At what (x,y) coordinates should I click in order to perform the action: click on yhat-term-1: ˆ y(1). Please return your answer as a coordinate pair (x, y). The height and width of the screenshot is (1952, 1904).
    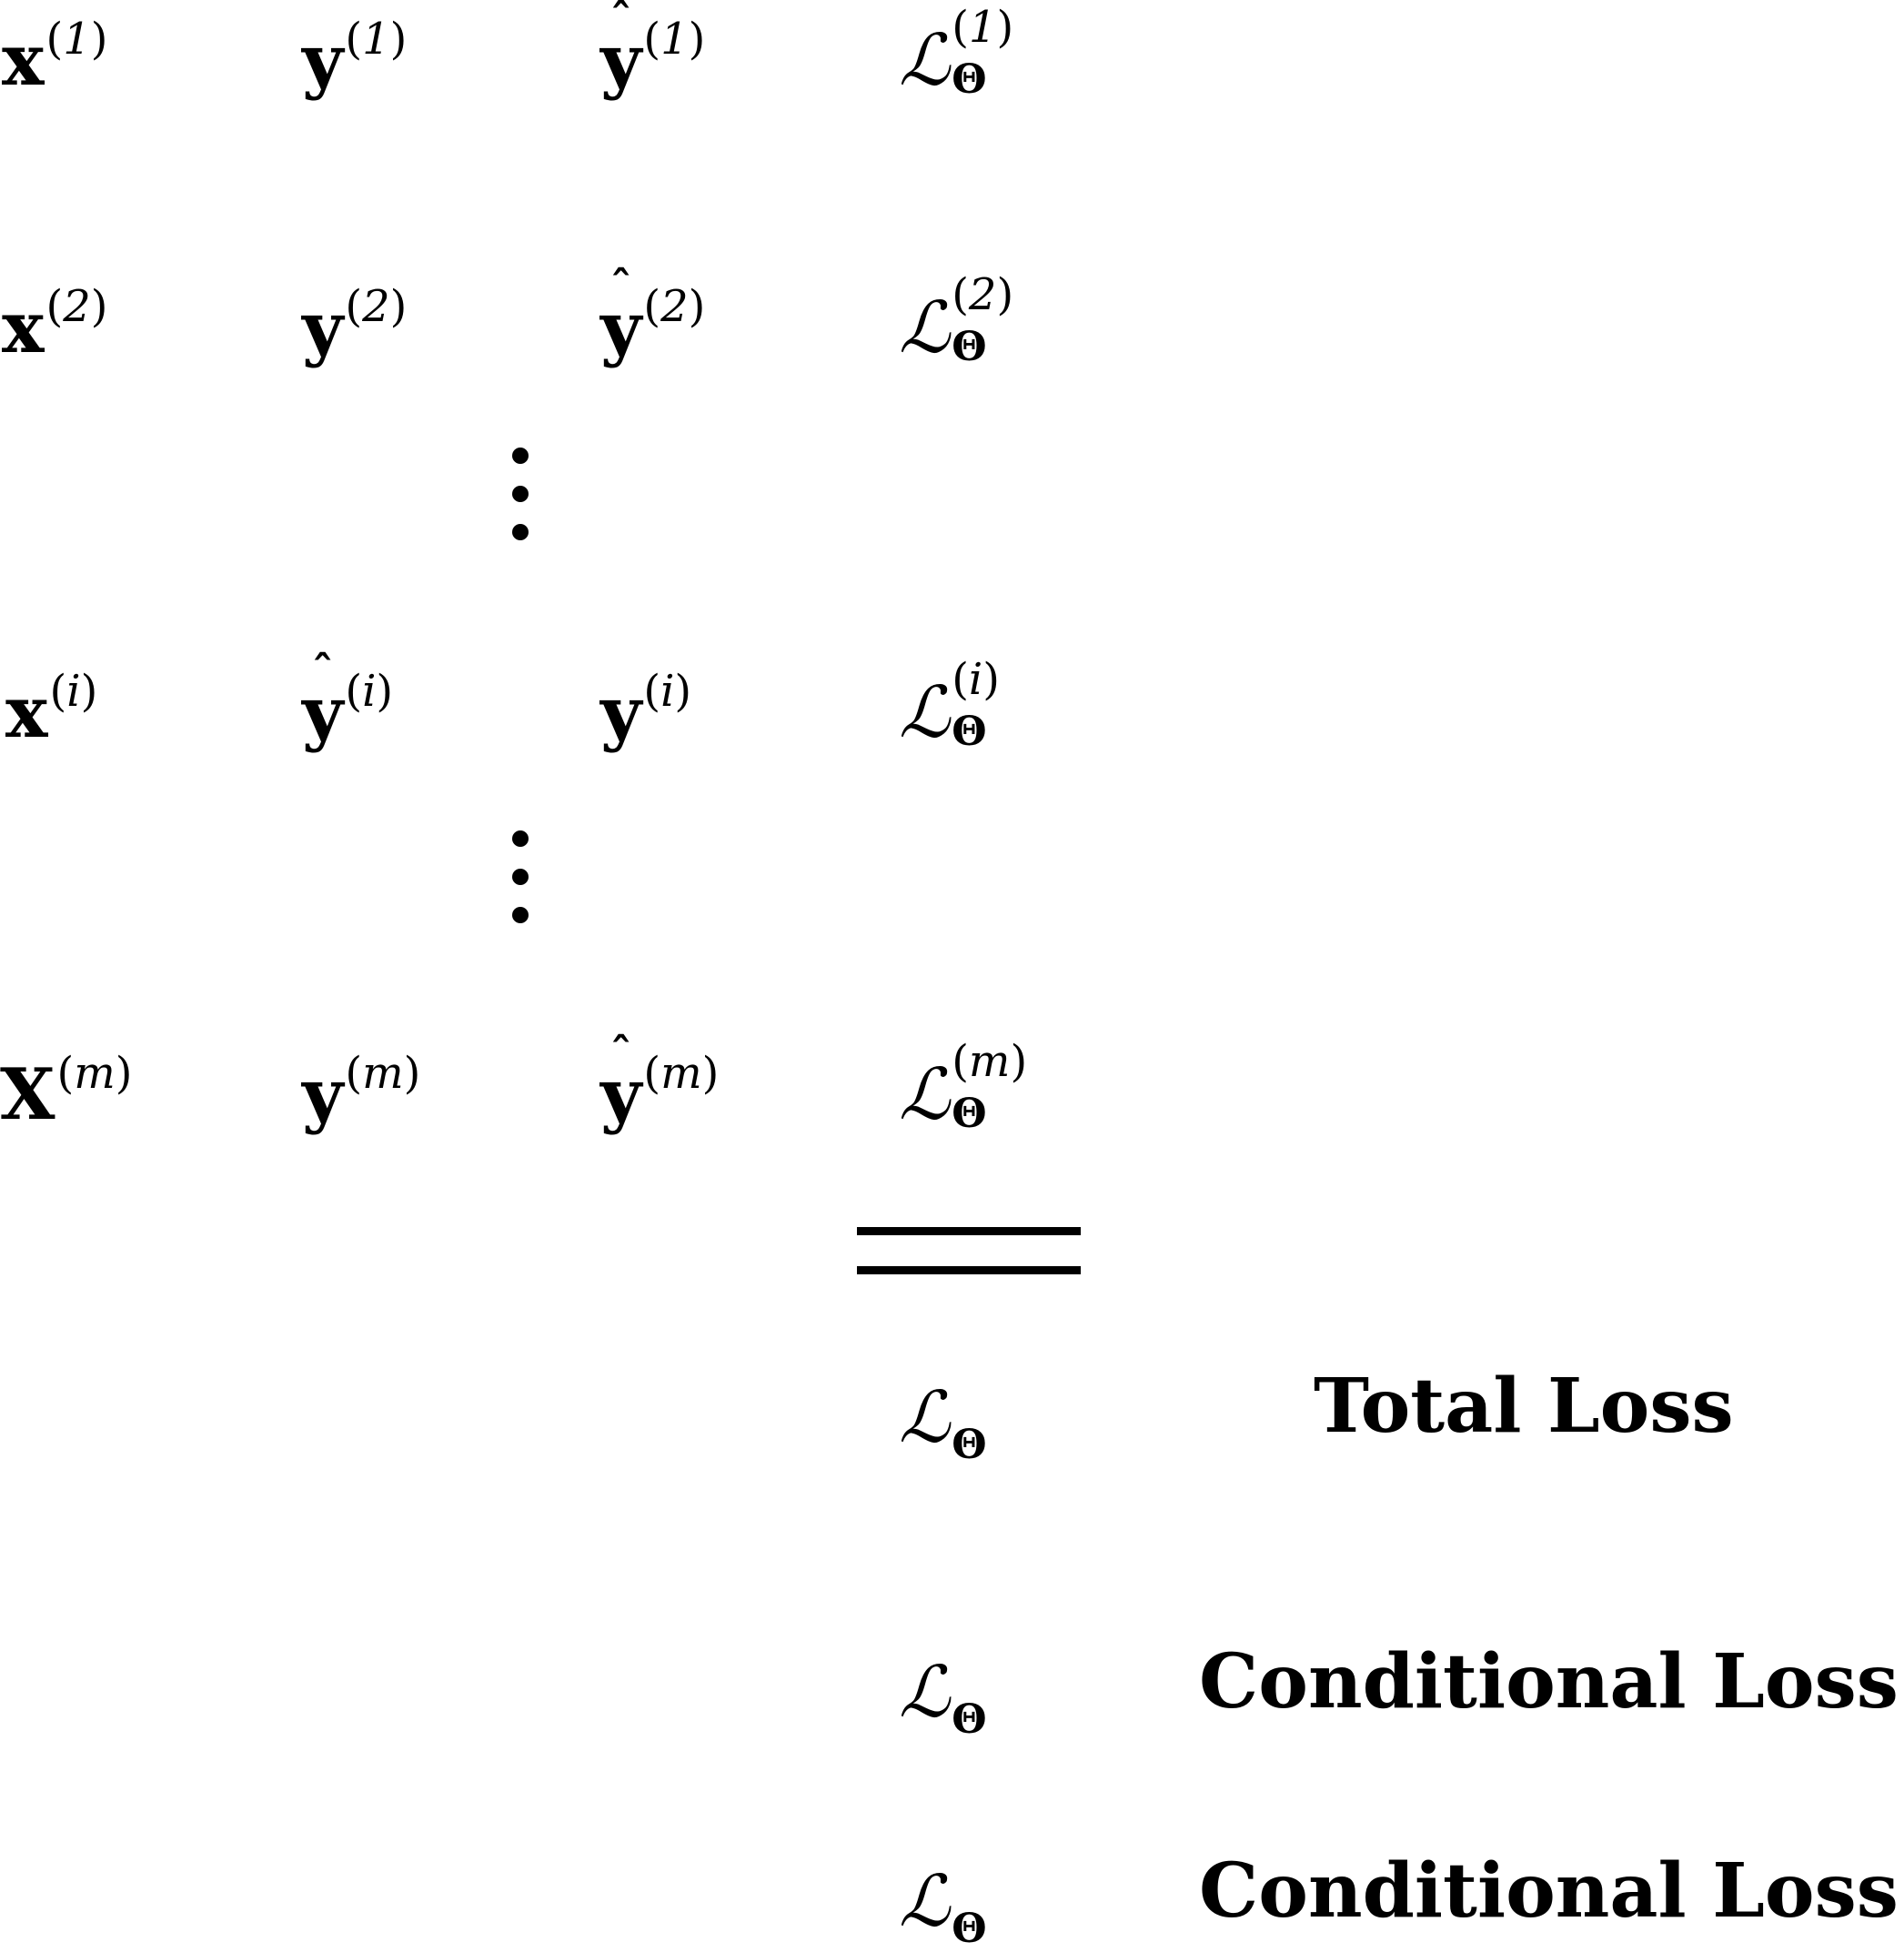
    Looking at the image, I should click on (652, 48).